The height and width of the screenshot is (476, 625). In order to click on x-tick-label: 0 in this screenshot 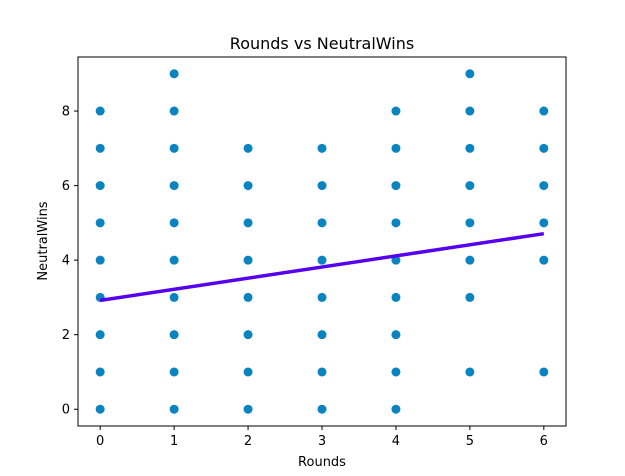, I will do `click(100, 441)`.